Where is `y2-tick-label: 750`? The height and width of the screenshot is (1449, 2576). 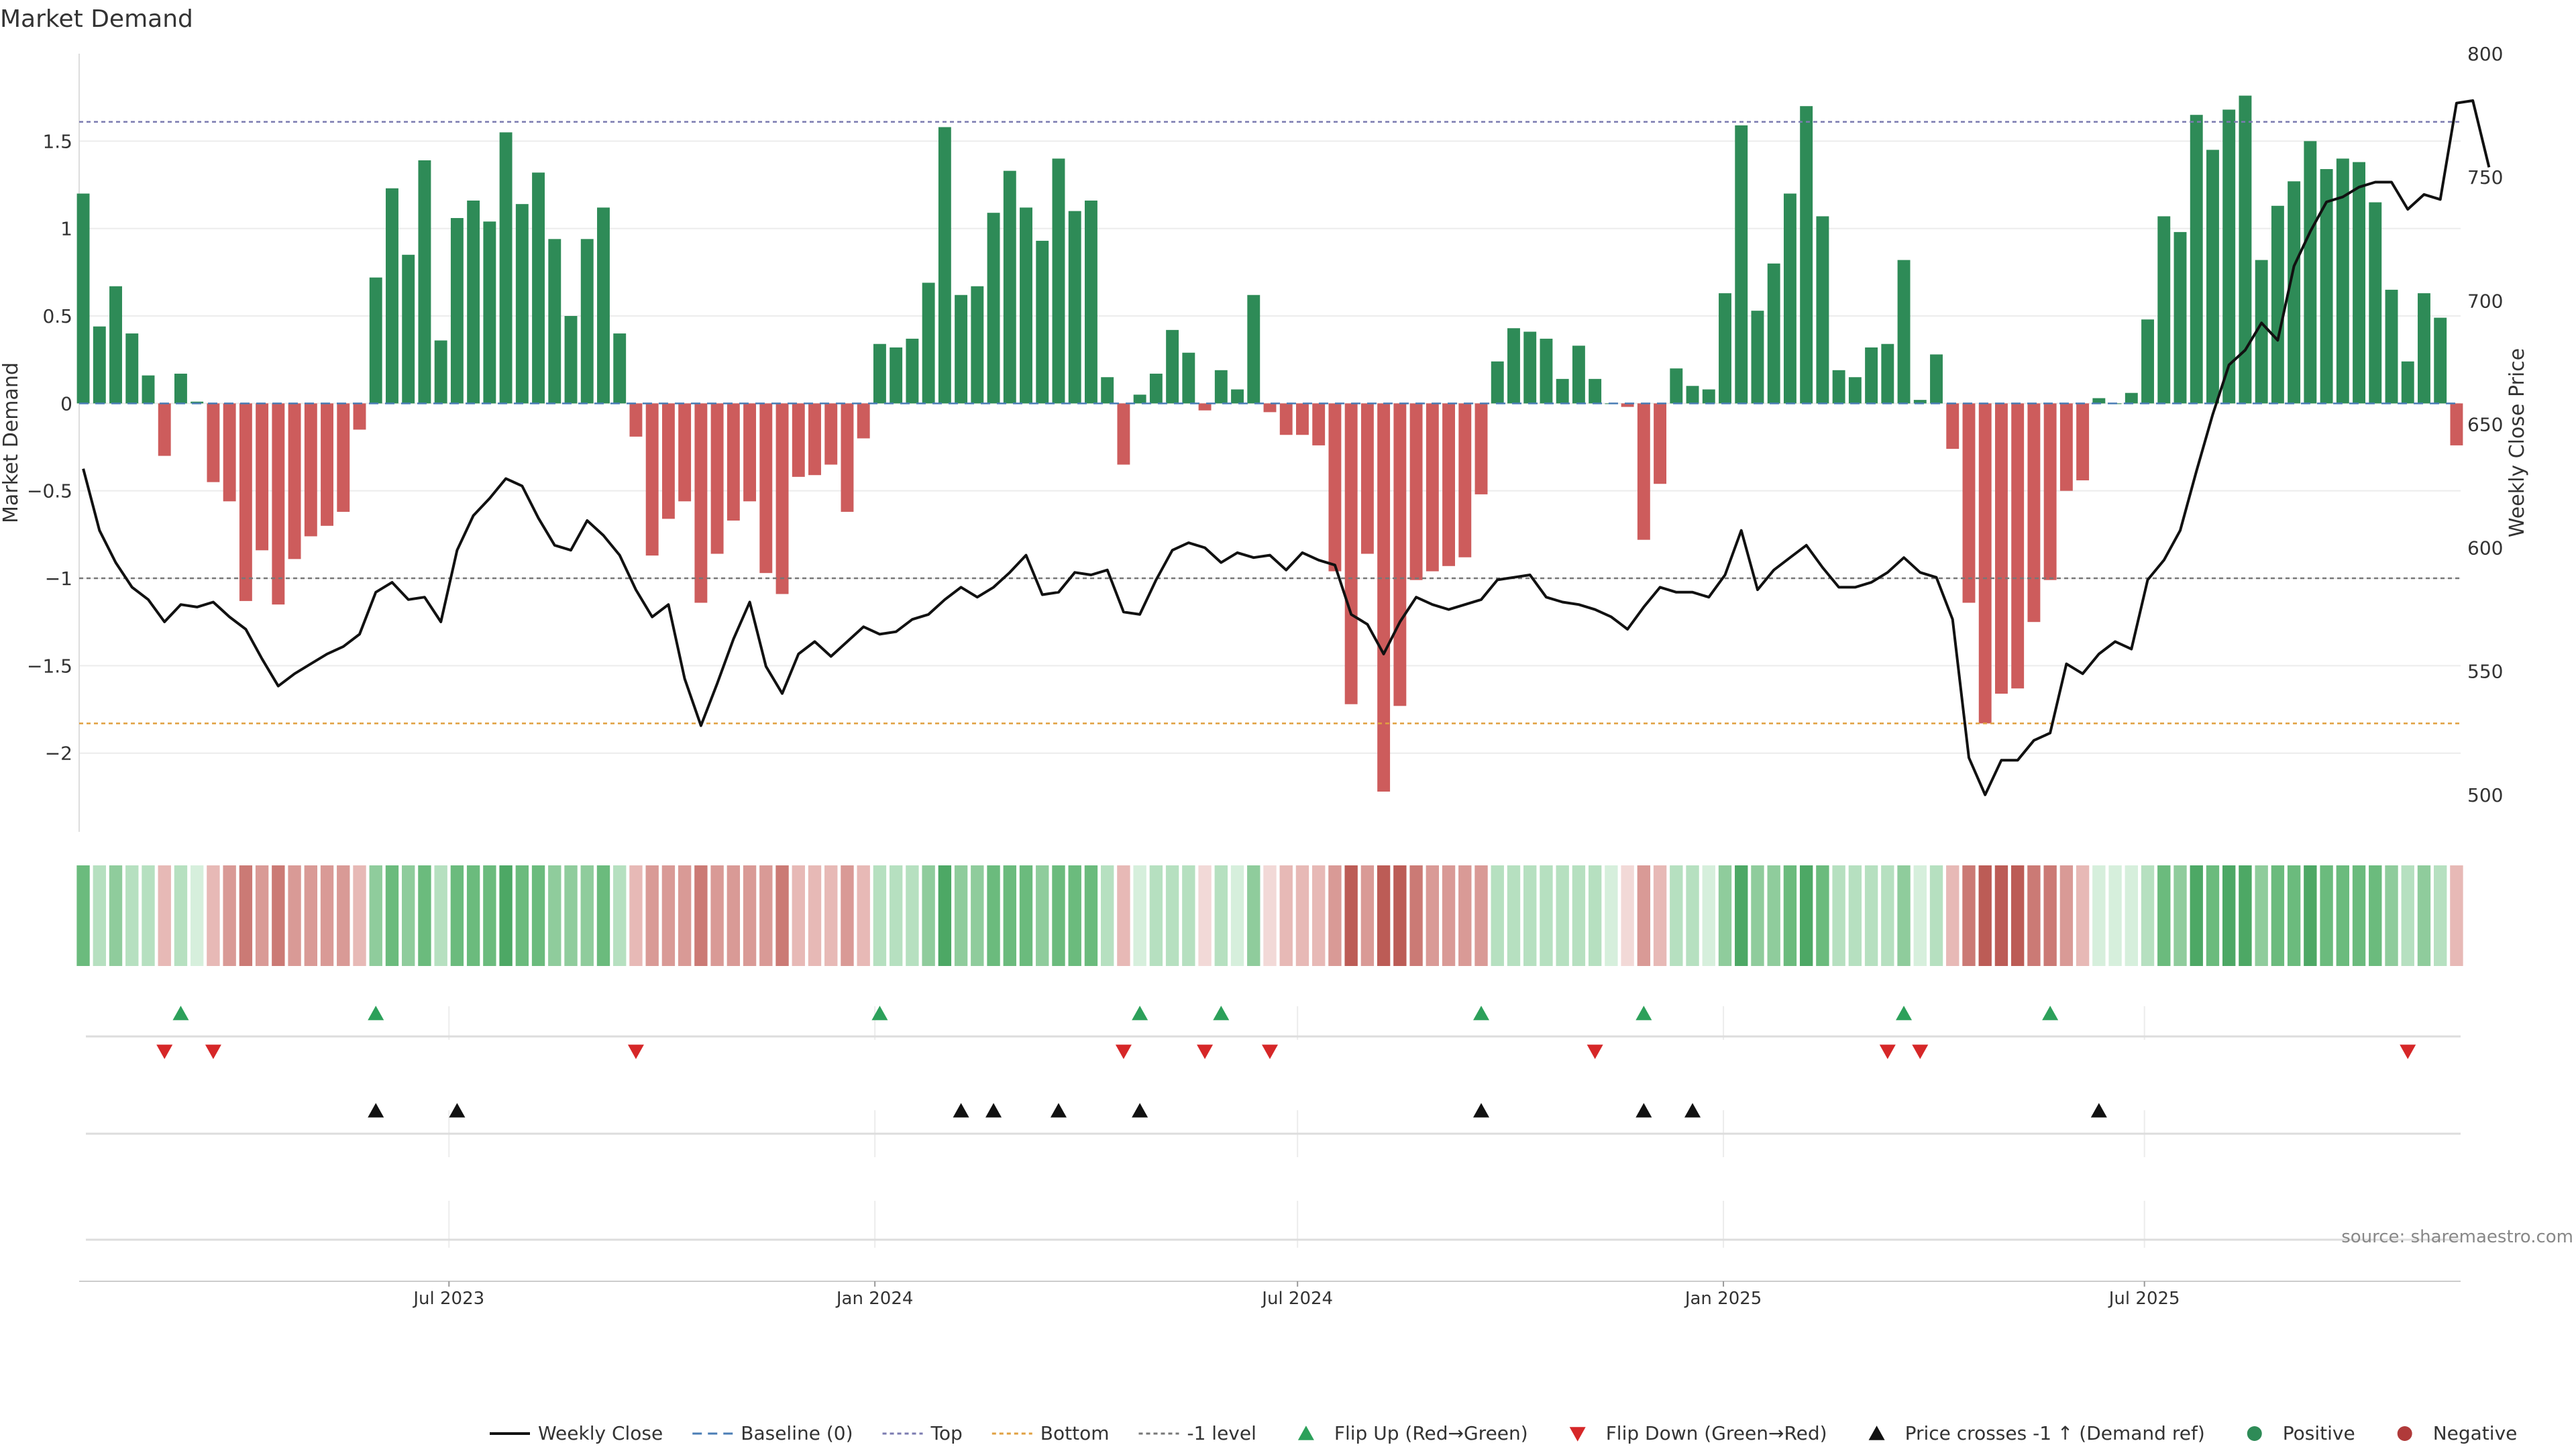 y2-tick-label: 750 is located at coordinates (2485, 177).